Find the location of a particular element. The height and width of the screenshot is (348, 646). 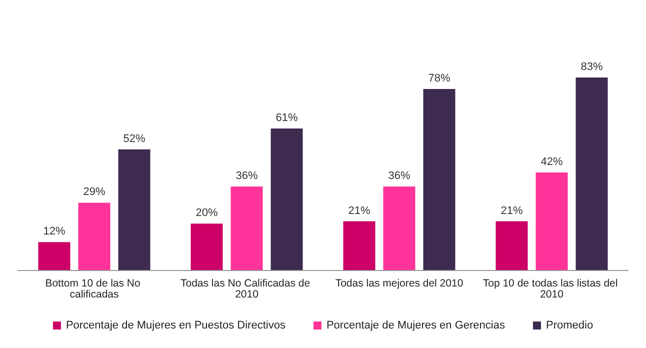

data-label: 42% is located at coordinates (551, 162).